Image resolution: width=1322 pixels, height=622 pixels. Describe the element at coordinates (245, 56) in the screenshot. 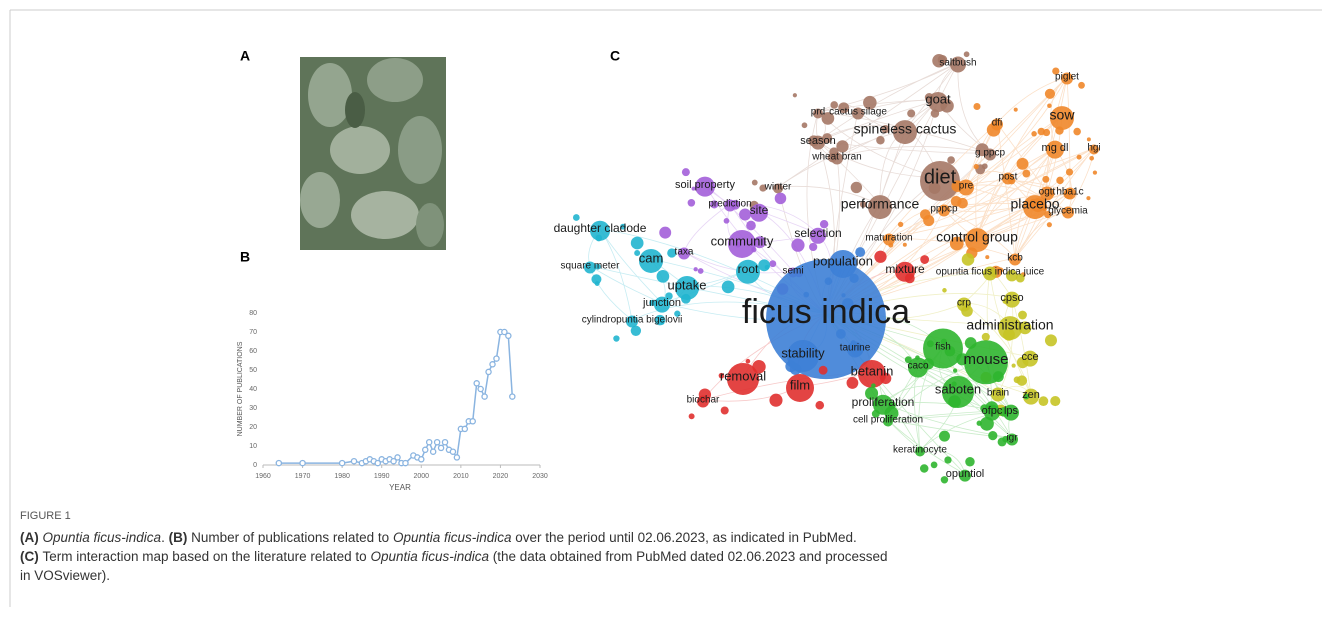

I see `panel-label: A` at that location.